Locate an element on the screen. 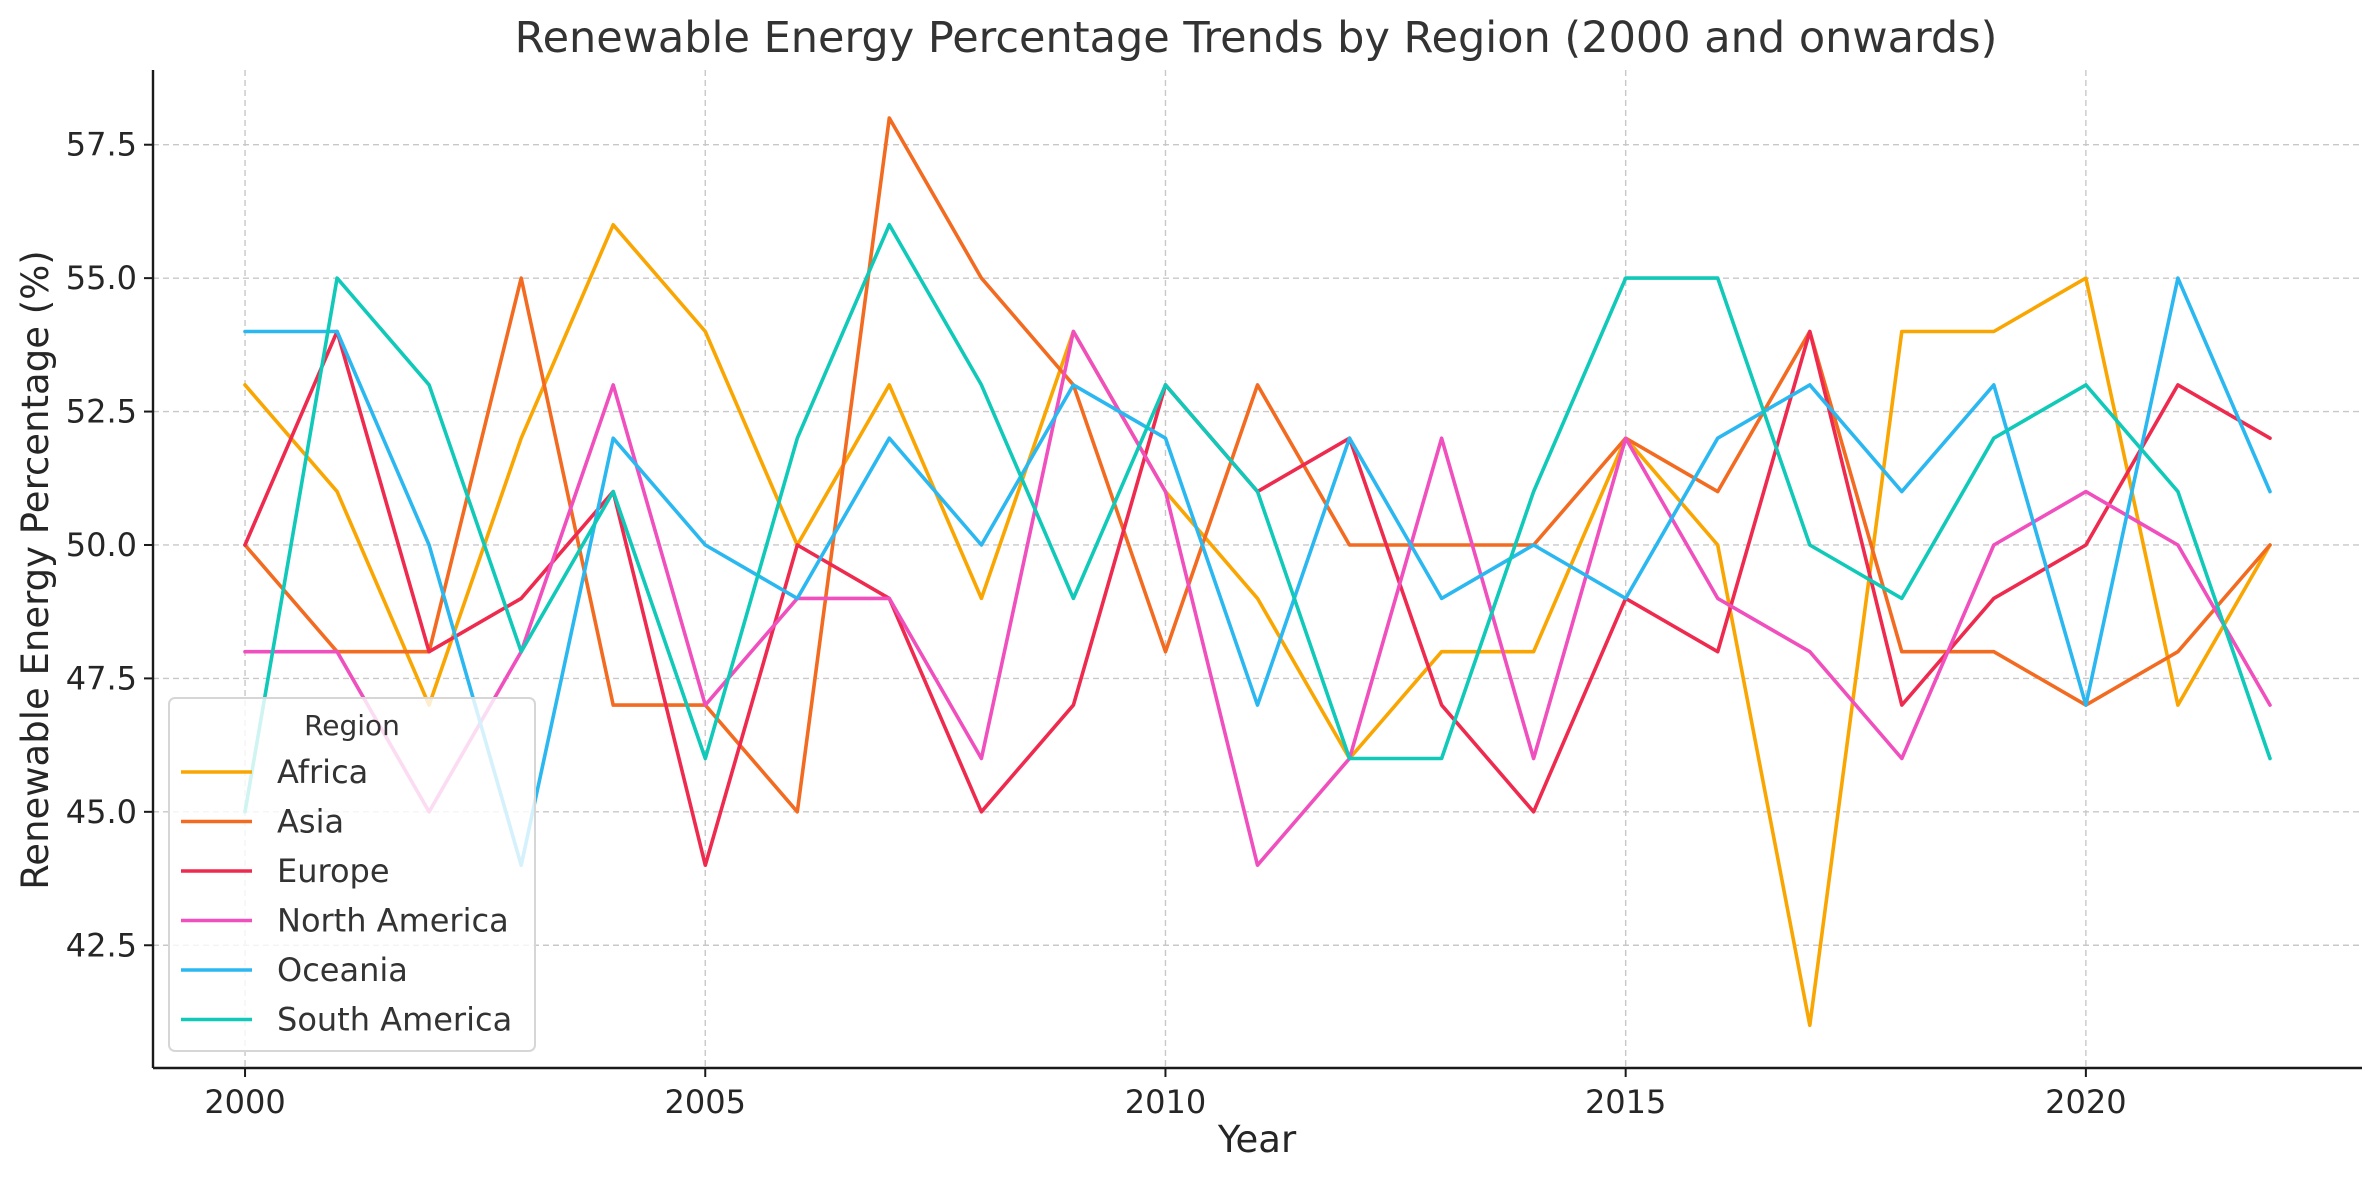 Image resolution: width=2379 pixels, height=1180 pixels. y-tick-label: 50.0 is located at coordinates (101, 545).